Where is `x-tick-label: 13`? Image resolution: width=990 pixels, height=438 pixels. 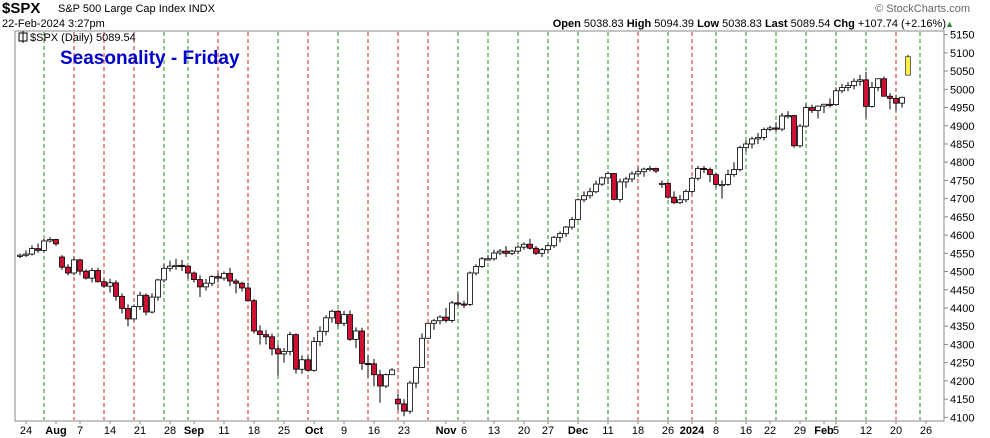
x-tick-label: 13 is located at coordinates (494, 431).